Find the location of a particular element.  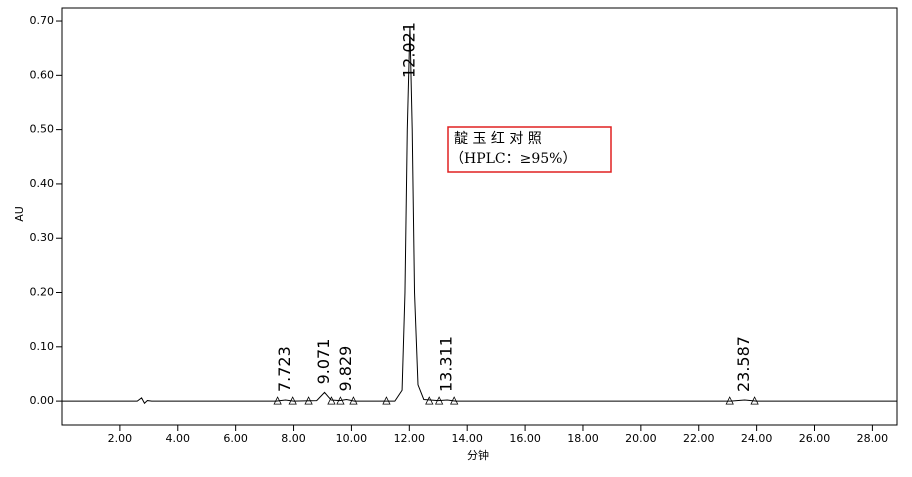

y-tick-label: 0.00 is located at coordinates (42, 400).